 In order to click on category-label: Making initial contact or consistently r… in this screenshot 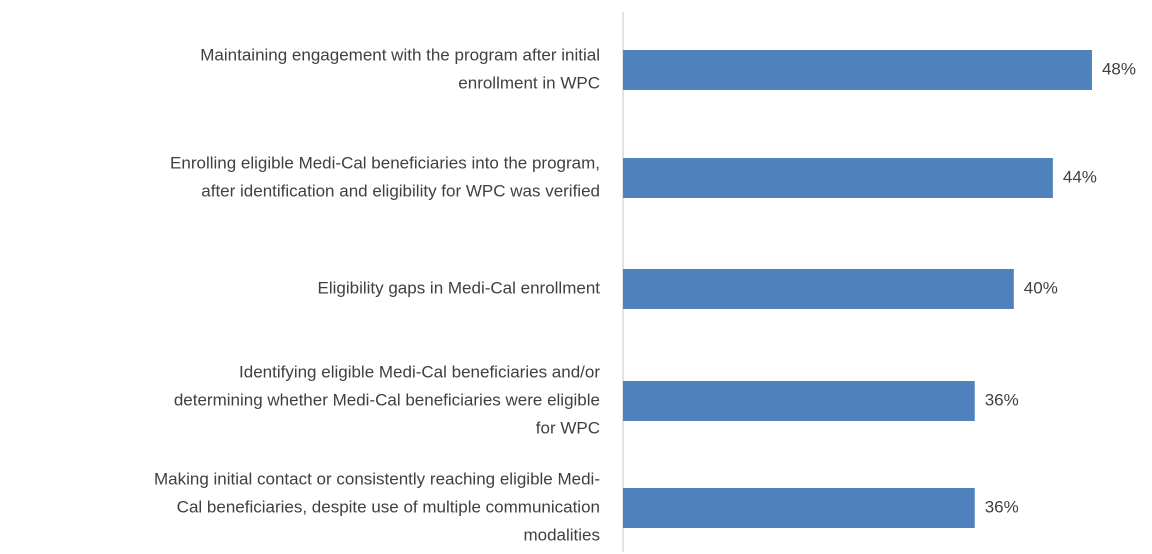, I will do `click(377, 478)`.